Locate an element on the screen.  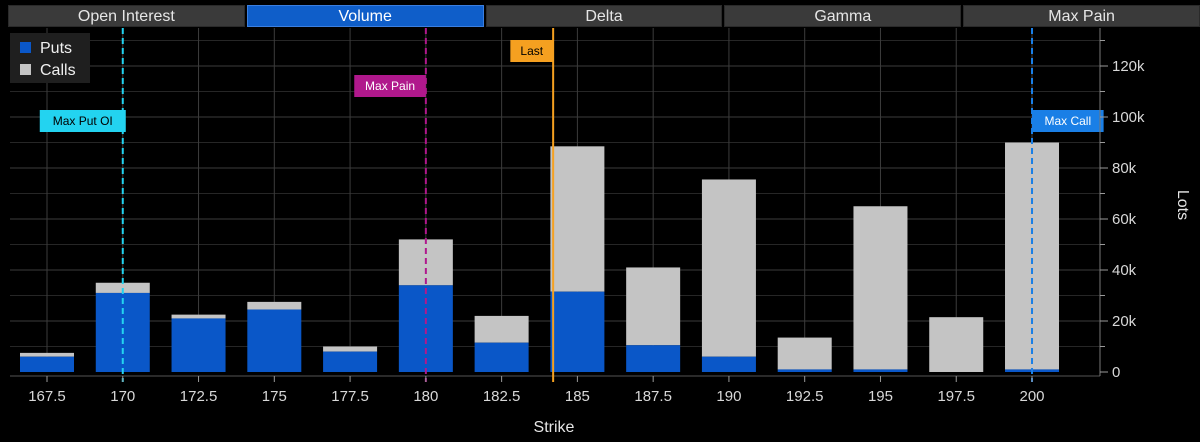
x-tick-label: 167.5 is located at coordinates (47, 396).